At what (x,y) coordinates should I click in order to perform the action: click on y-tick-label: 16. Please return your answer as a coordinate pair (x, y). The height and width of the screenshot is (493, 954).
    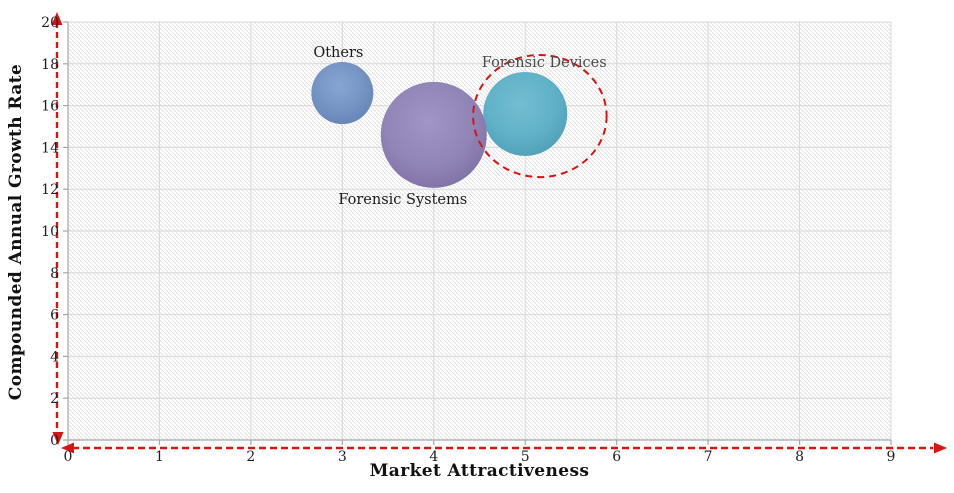
    Looking at the image, I should click on (50, 107).